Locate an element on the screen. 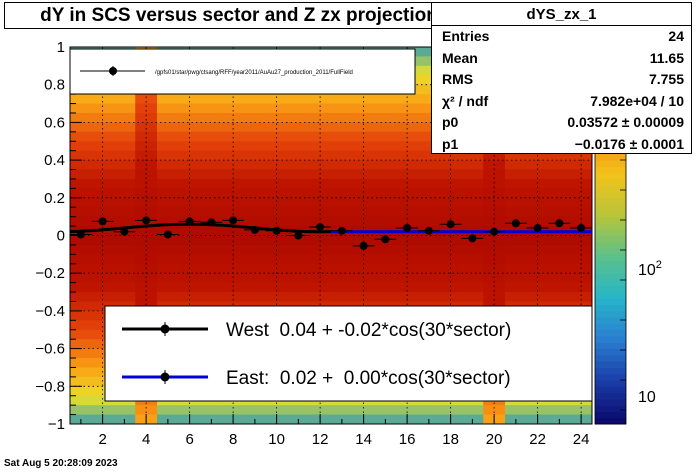  legend-top-marker is located at coordinates (113, 71).